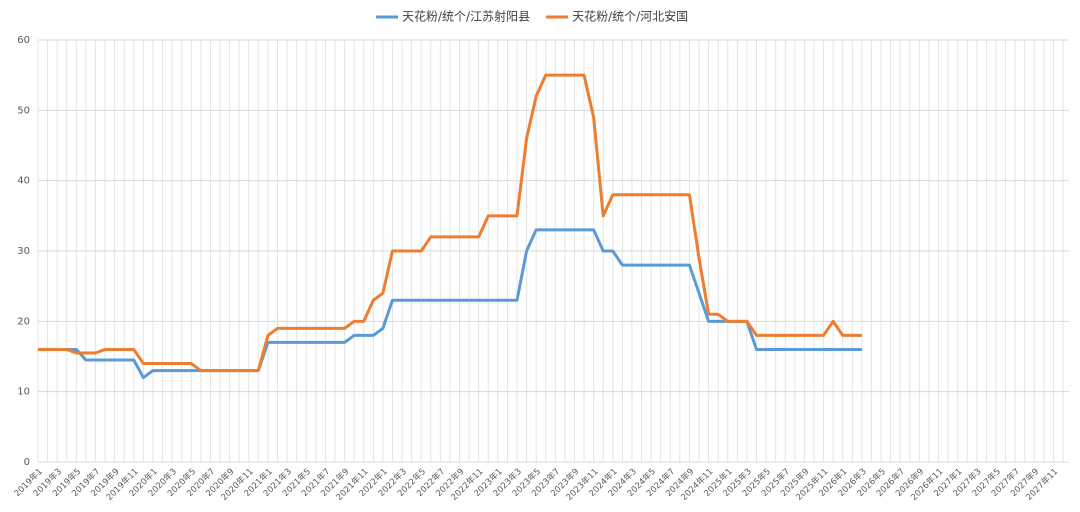 The height and width of the screenshot is (512, 1080). What do you see at coordinates (23, 251) in the screenshot?
I see `y-tick-label: 30` at bounding box center [23, 251].